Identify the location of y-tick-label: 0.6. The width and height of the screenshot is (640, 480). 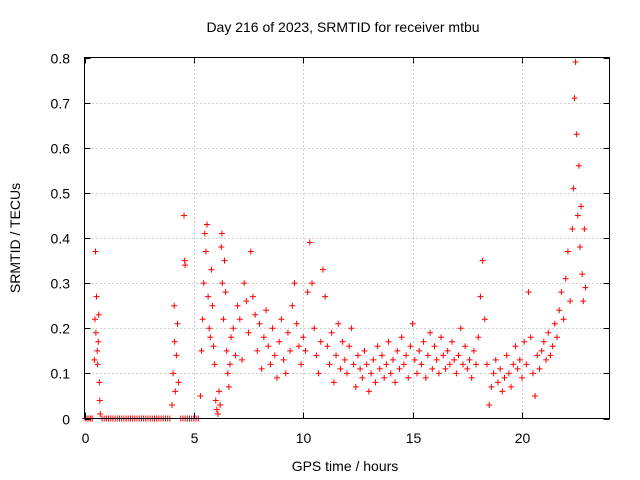
(61, 149).